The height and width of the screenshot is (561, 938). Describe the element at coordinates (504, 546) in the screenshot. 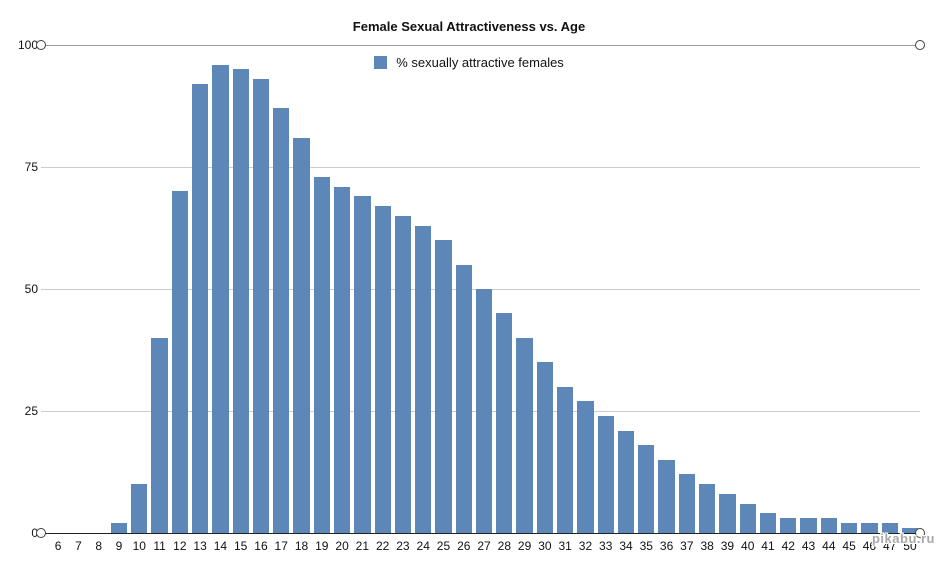

I see `x-tick-label: 28` at that location.